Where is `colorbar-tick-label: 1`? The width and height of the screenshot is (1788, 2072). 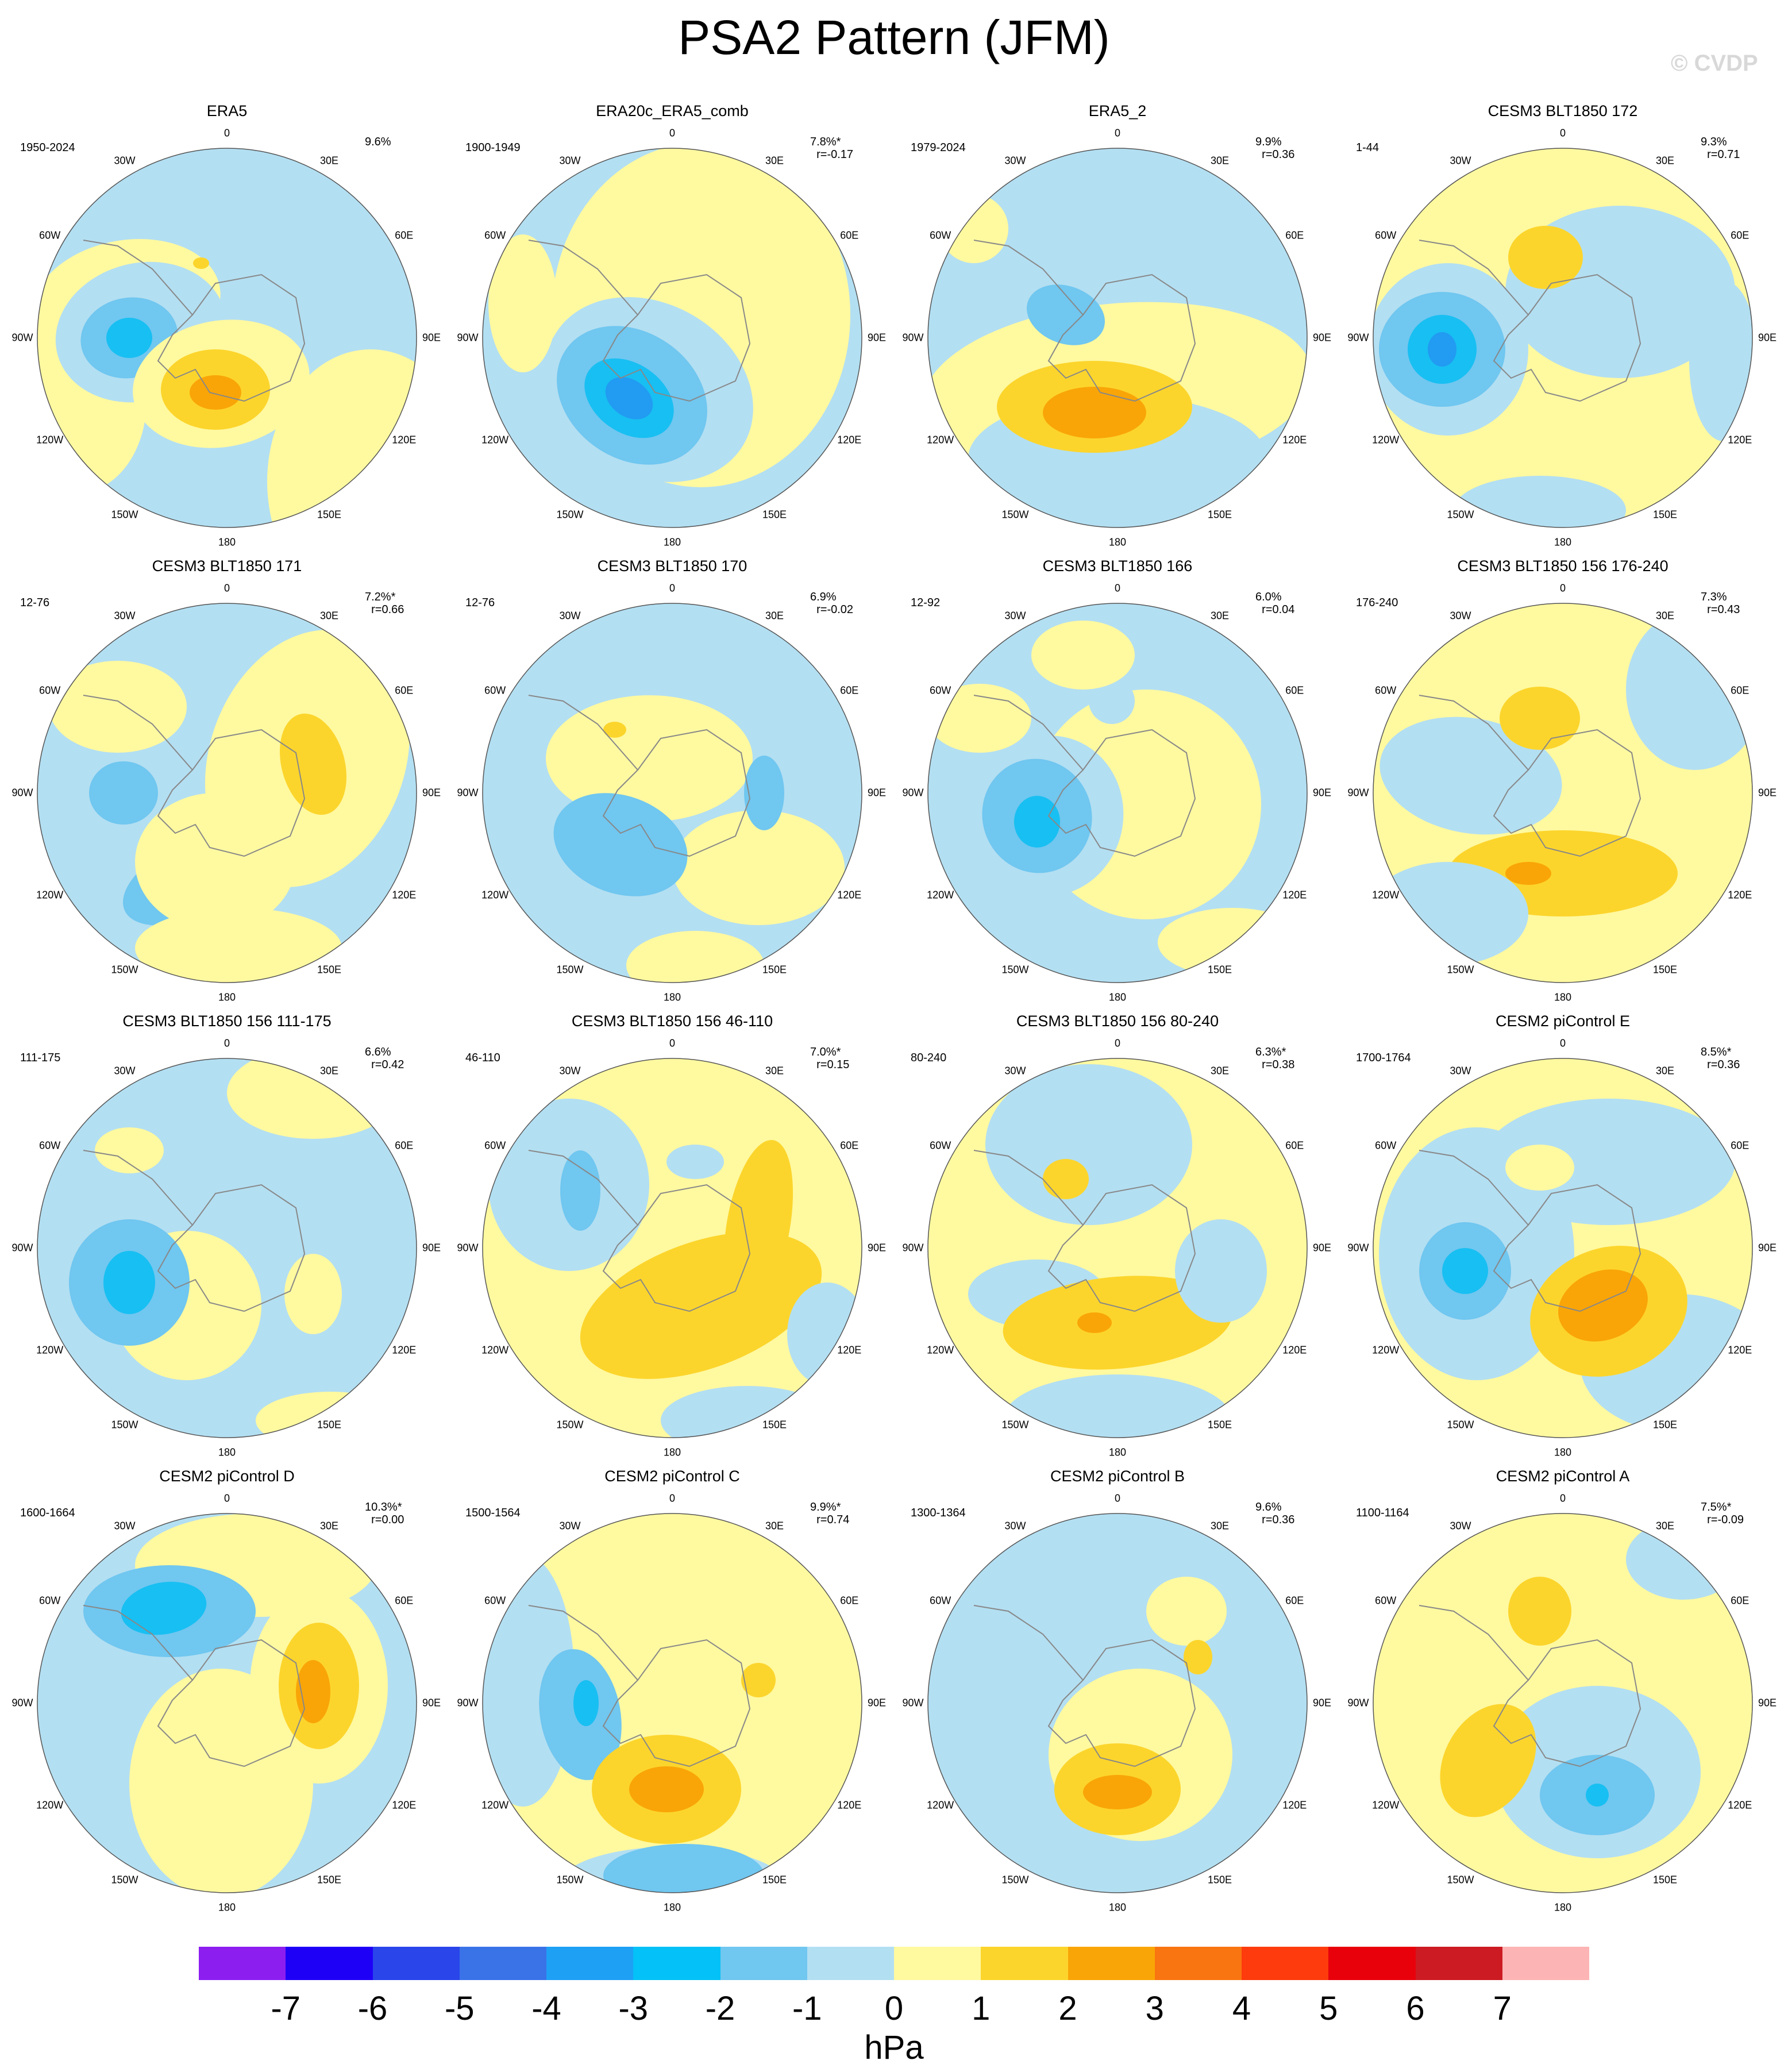
colorbar-tick-label: 1 is located at coordinates (981, 2008).